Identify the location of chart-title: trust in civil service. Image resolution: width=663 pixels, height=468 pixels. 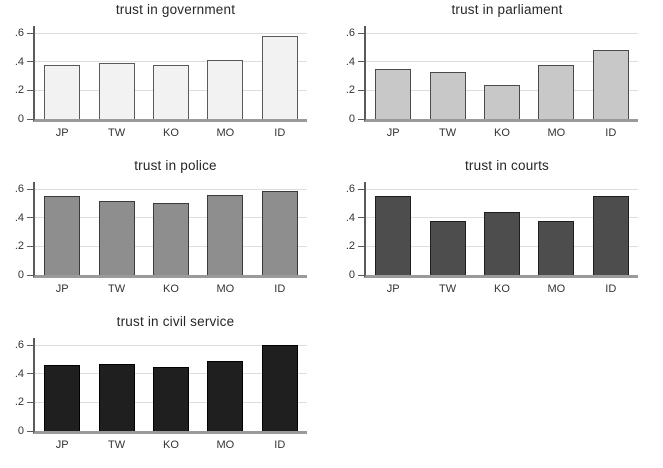
(175, 321).